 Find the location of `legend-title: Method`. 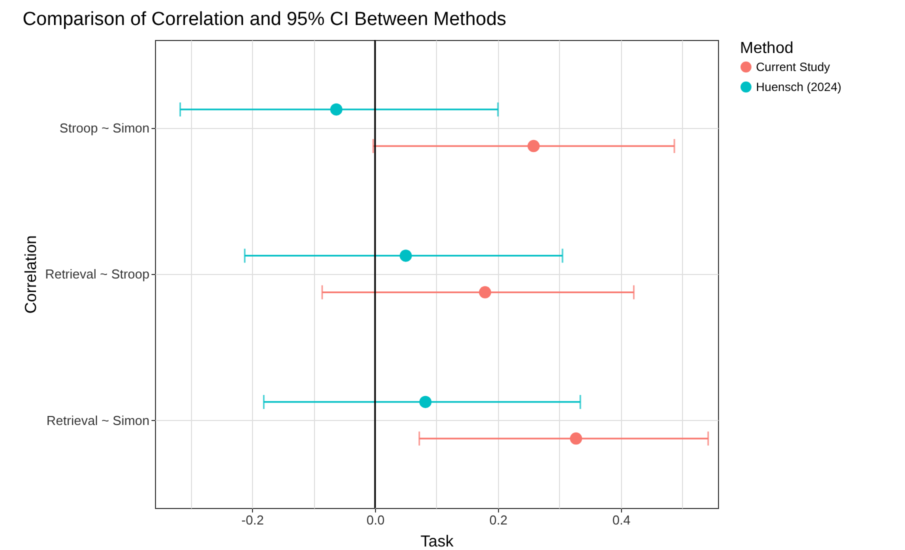

legend-title: Method is located at coordinates (767, 48).